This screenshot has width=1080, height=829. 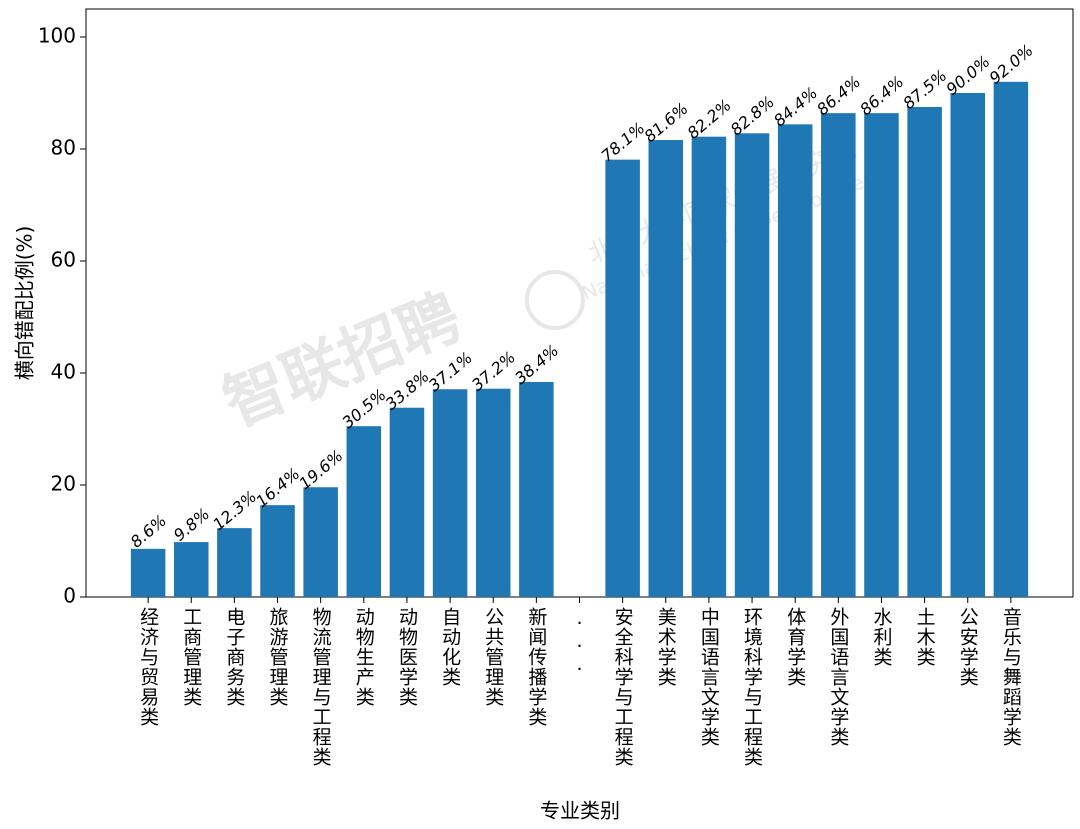 I want to click on y-tick-label: 100, so click(x=57, y=36).